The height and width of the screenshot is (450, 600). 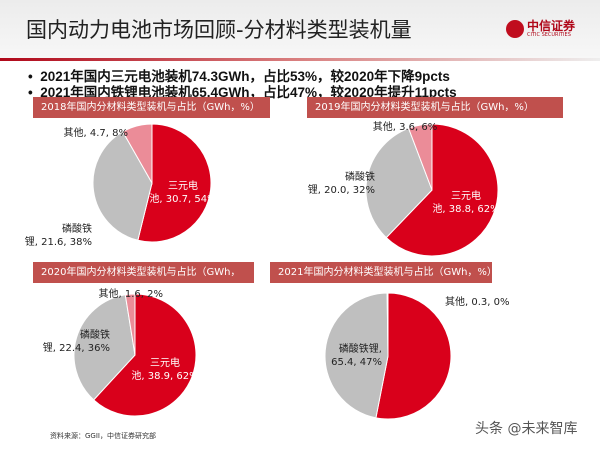 What do you see at coordinates (383, 272) in the screenshot?
I see `chart-title-2021: 2021年国内分材料类型装机与占比（GWh，%）` at bounding box center [383, 272].